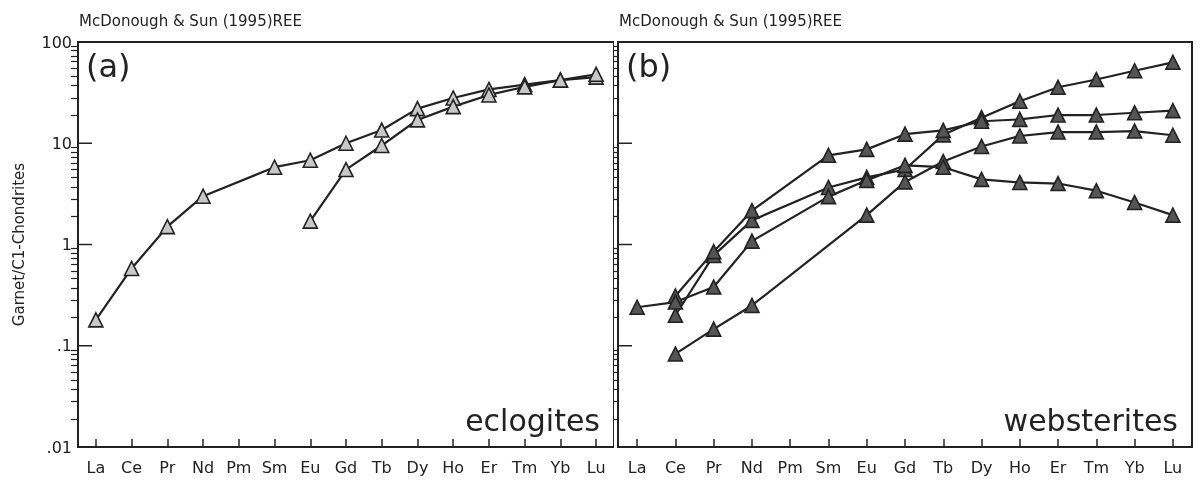 The width and height of the screenshot is (1202, 493). What do you see at coordinates (59, 447) in the screenshot?
I see `y-tick-label: .01` at bounding box center [59, 447].